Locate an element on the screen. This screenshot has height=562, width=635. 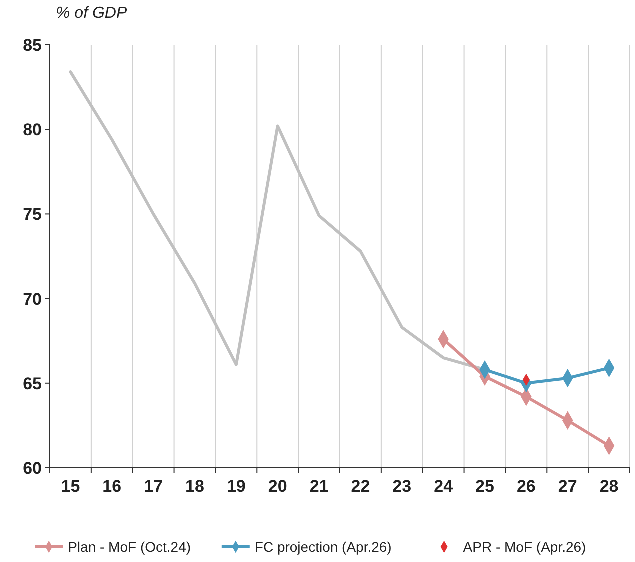
y-tick-label: 60 is located at coordinates (32, 468).